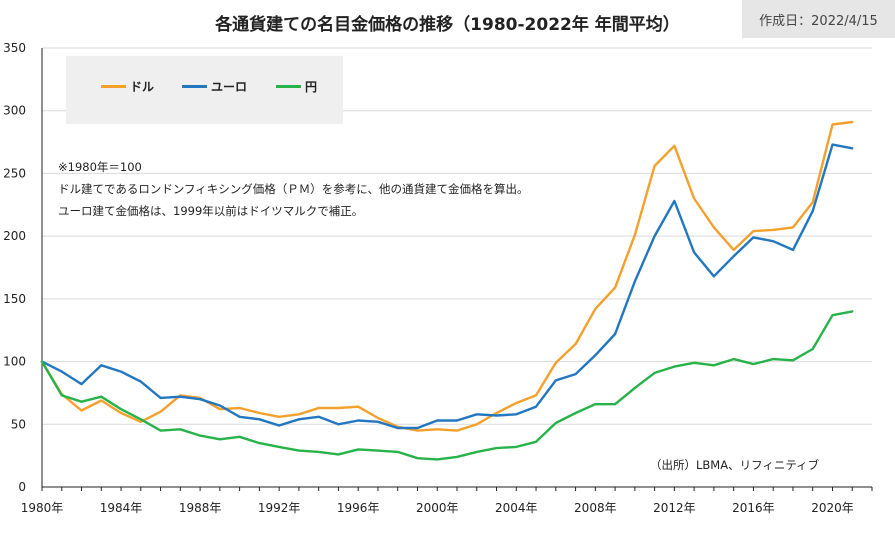 The width and height of the screenshot is (895, 550). Describe the element at coordinates (279, 508) in the screenshot. I see `x-tick-label: 1992年` at that location.